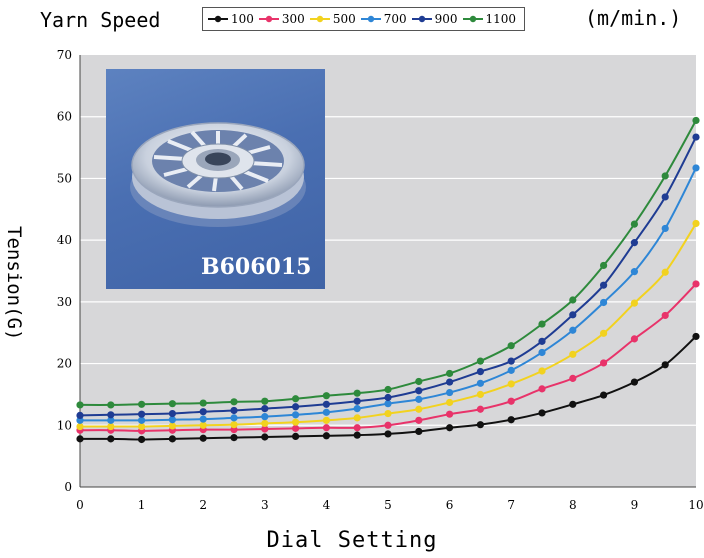 The image size is (704, 558). Describe the element at coordinates (68, 487) in the screenshot. I see `y-tick-label: 0` at that location.